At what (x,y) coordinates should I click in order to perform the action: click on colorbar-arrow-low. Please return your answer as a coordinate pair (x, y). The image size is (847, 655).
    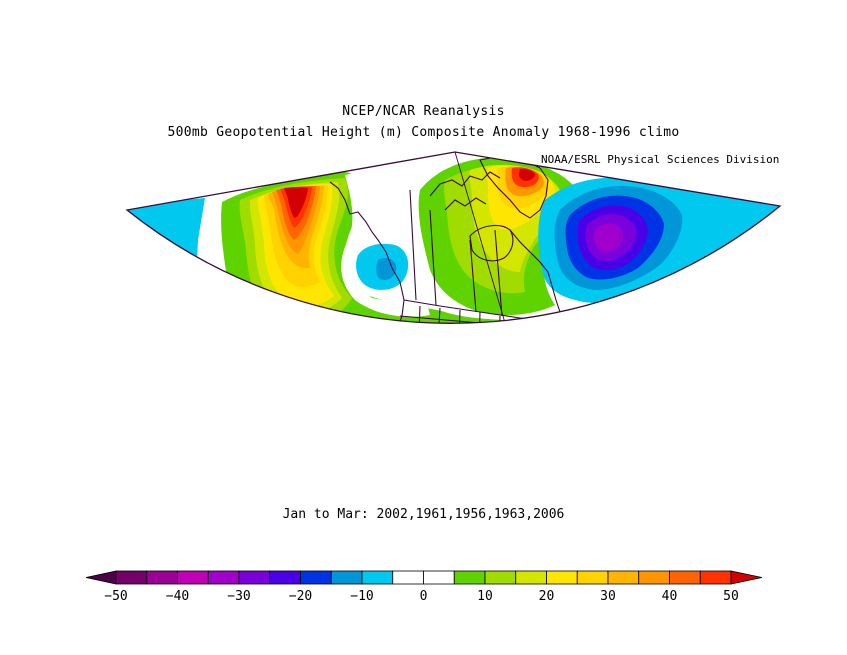
    Looking at the image, I should click on (101, 577).